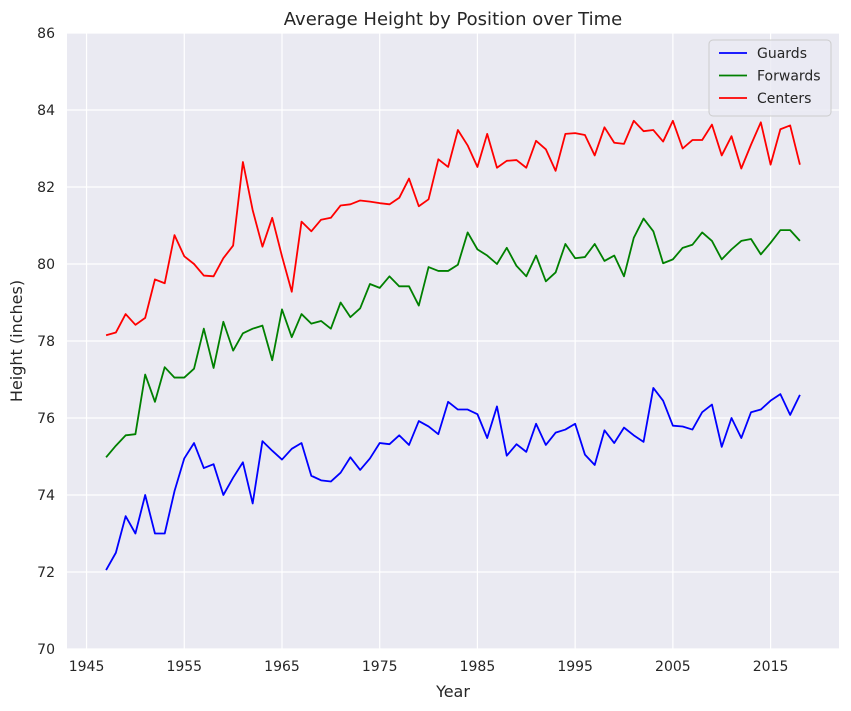  Describe the element at coordinates (452, 691) in the screenshot. I see `x-axis-label: Year` at that location.